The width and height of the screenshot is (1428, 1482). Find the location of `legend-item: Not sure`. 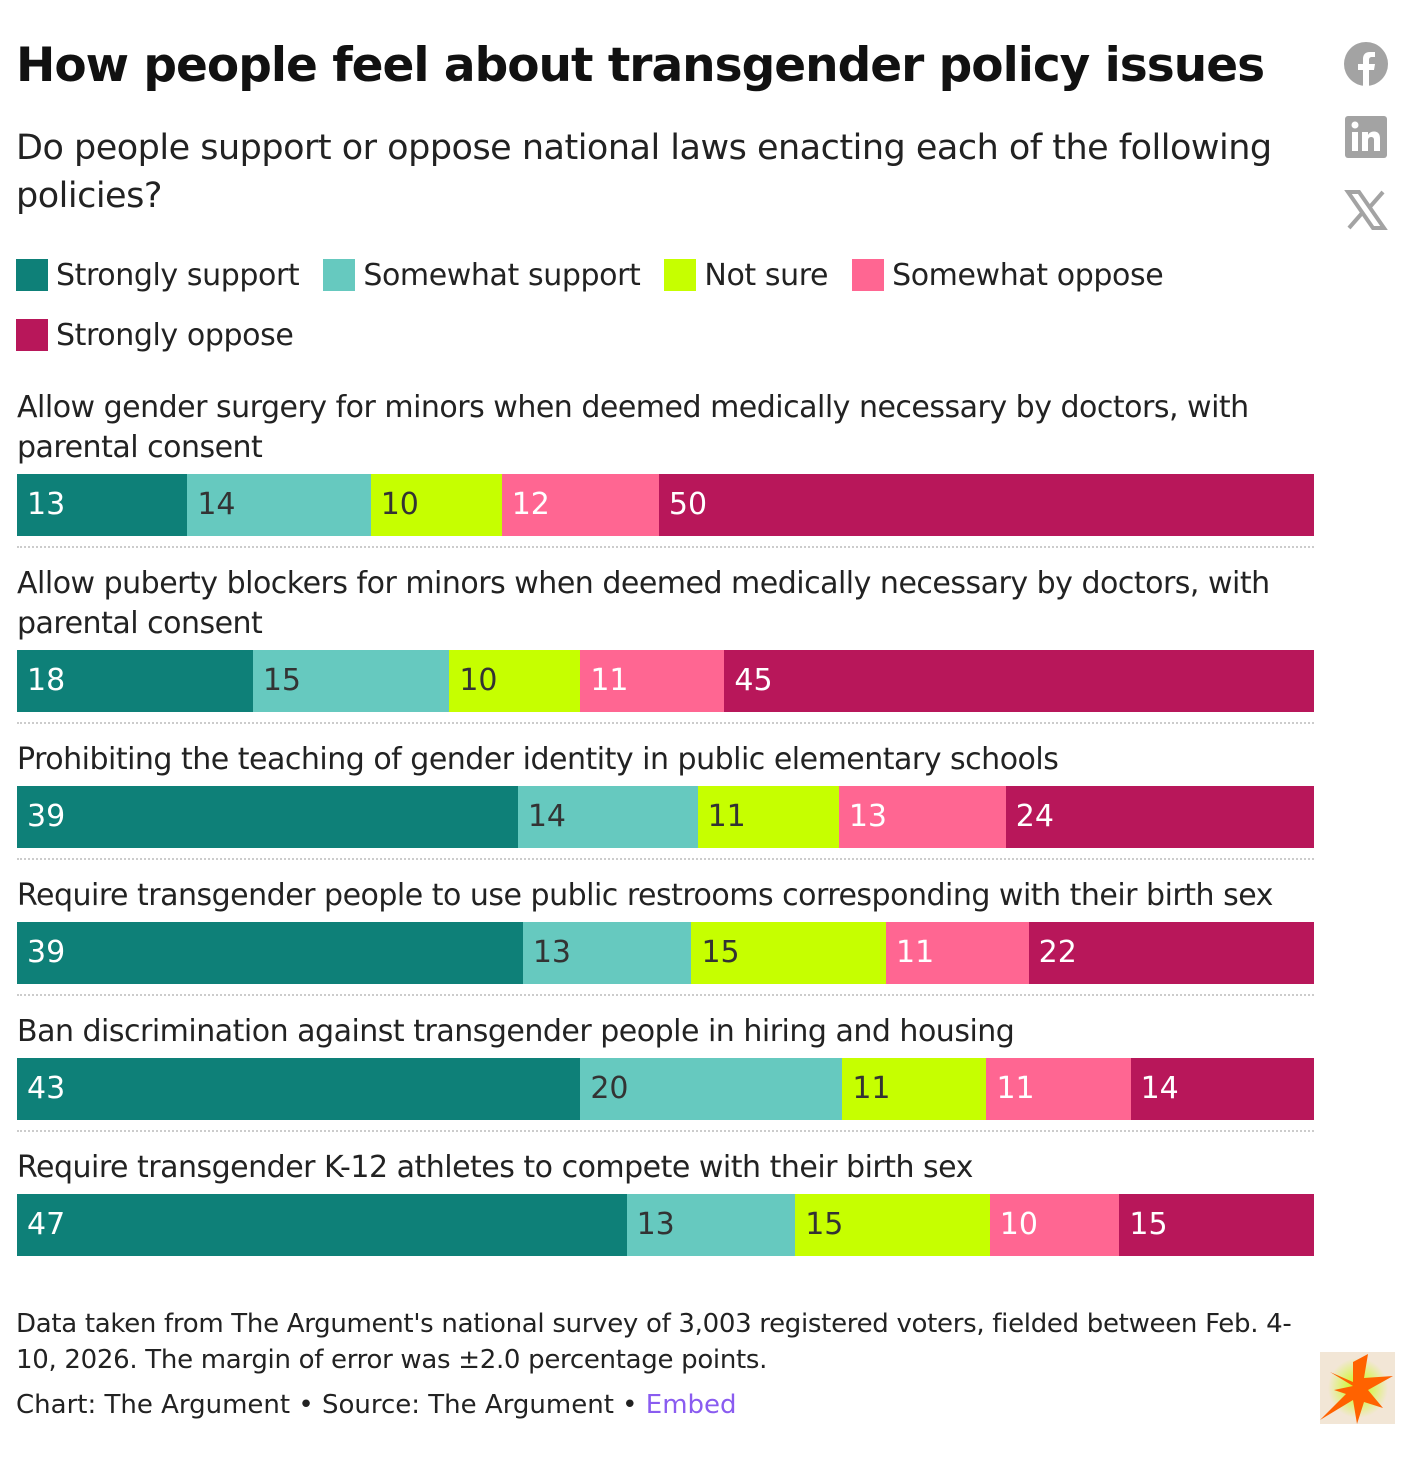

legend-item: Not sure is located at coordinates (746, 275).